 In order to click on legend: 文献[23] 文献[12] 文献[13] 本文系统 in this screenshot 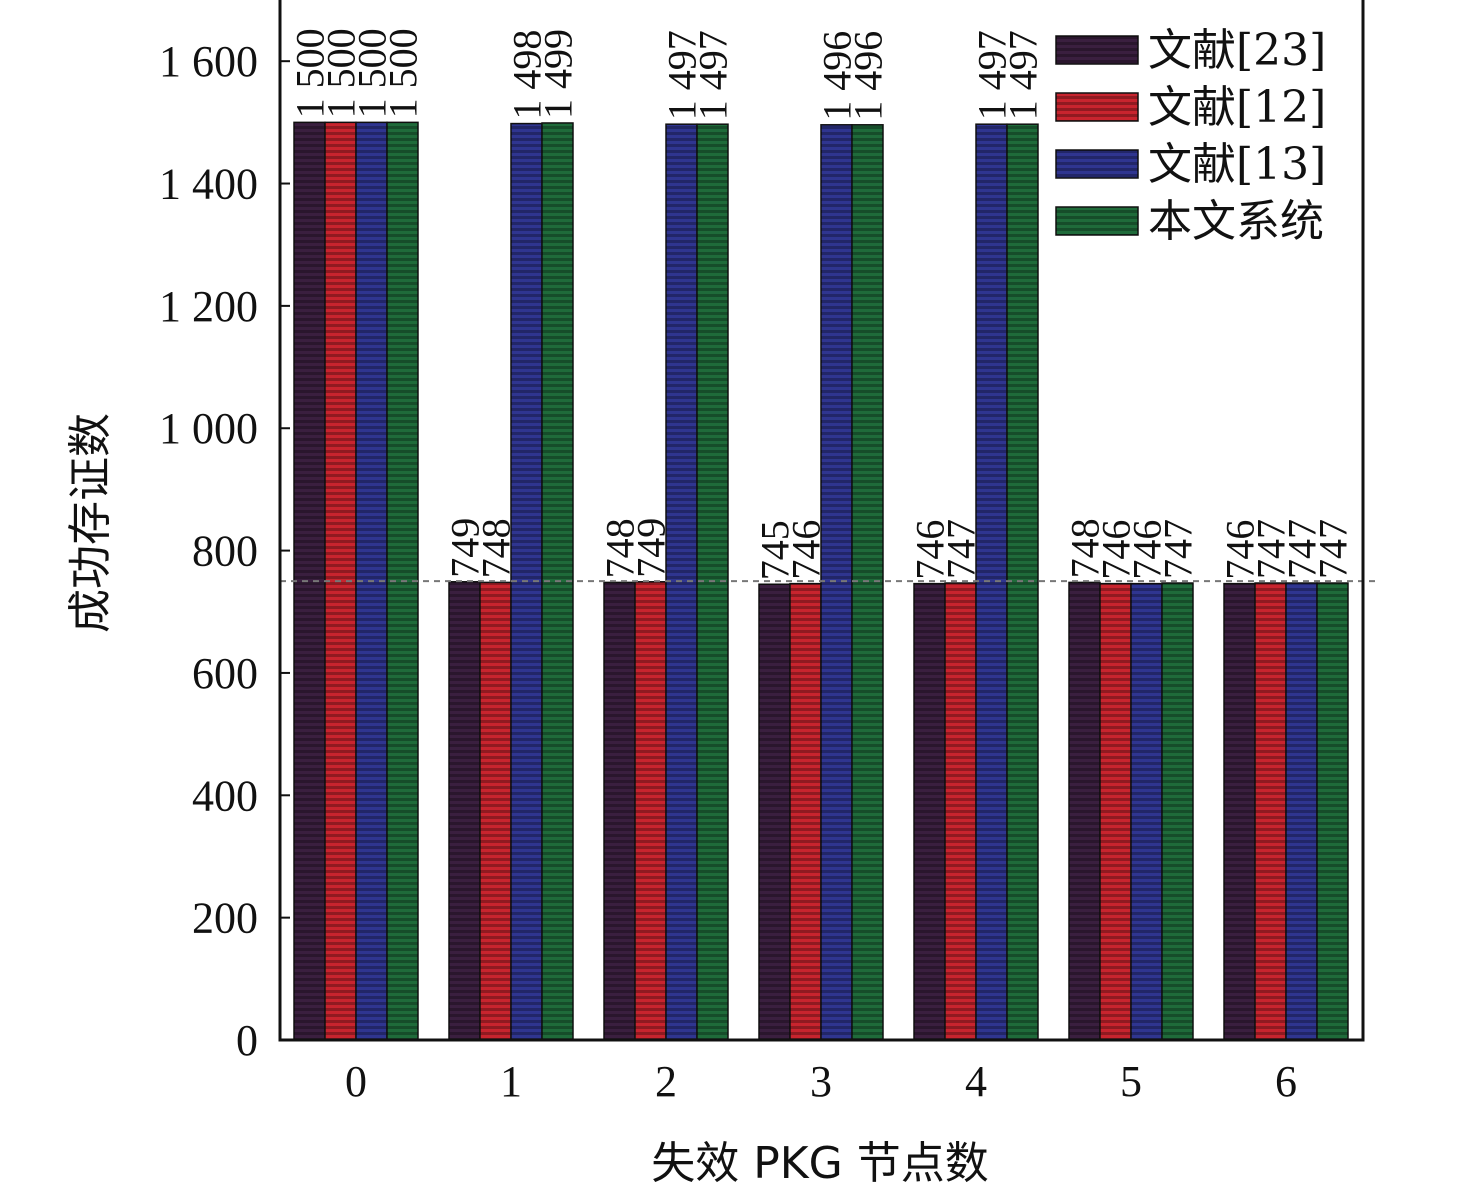, I will do `click(1190, 136)`.